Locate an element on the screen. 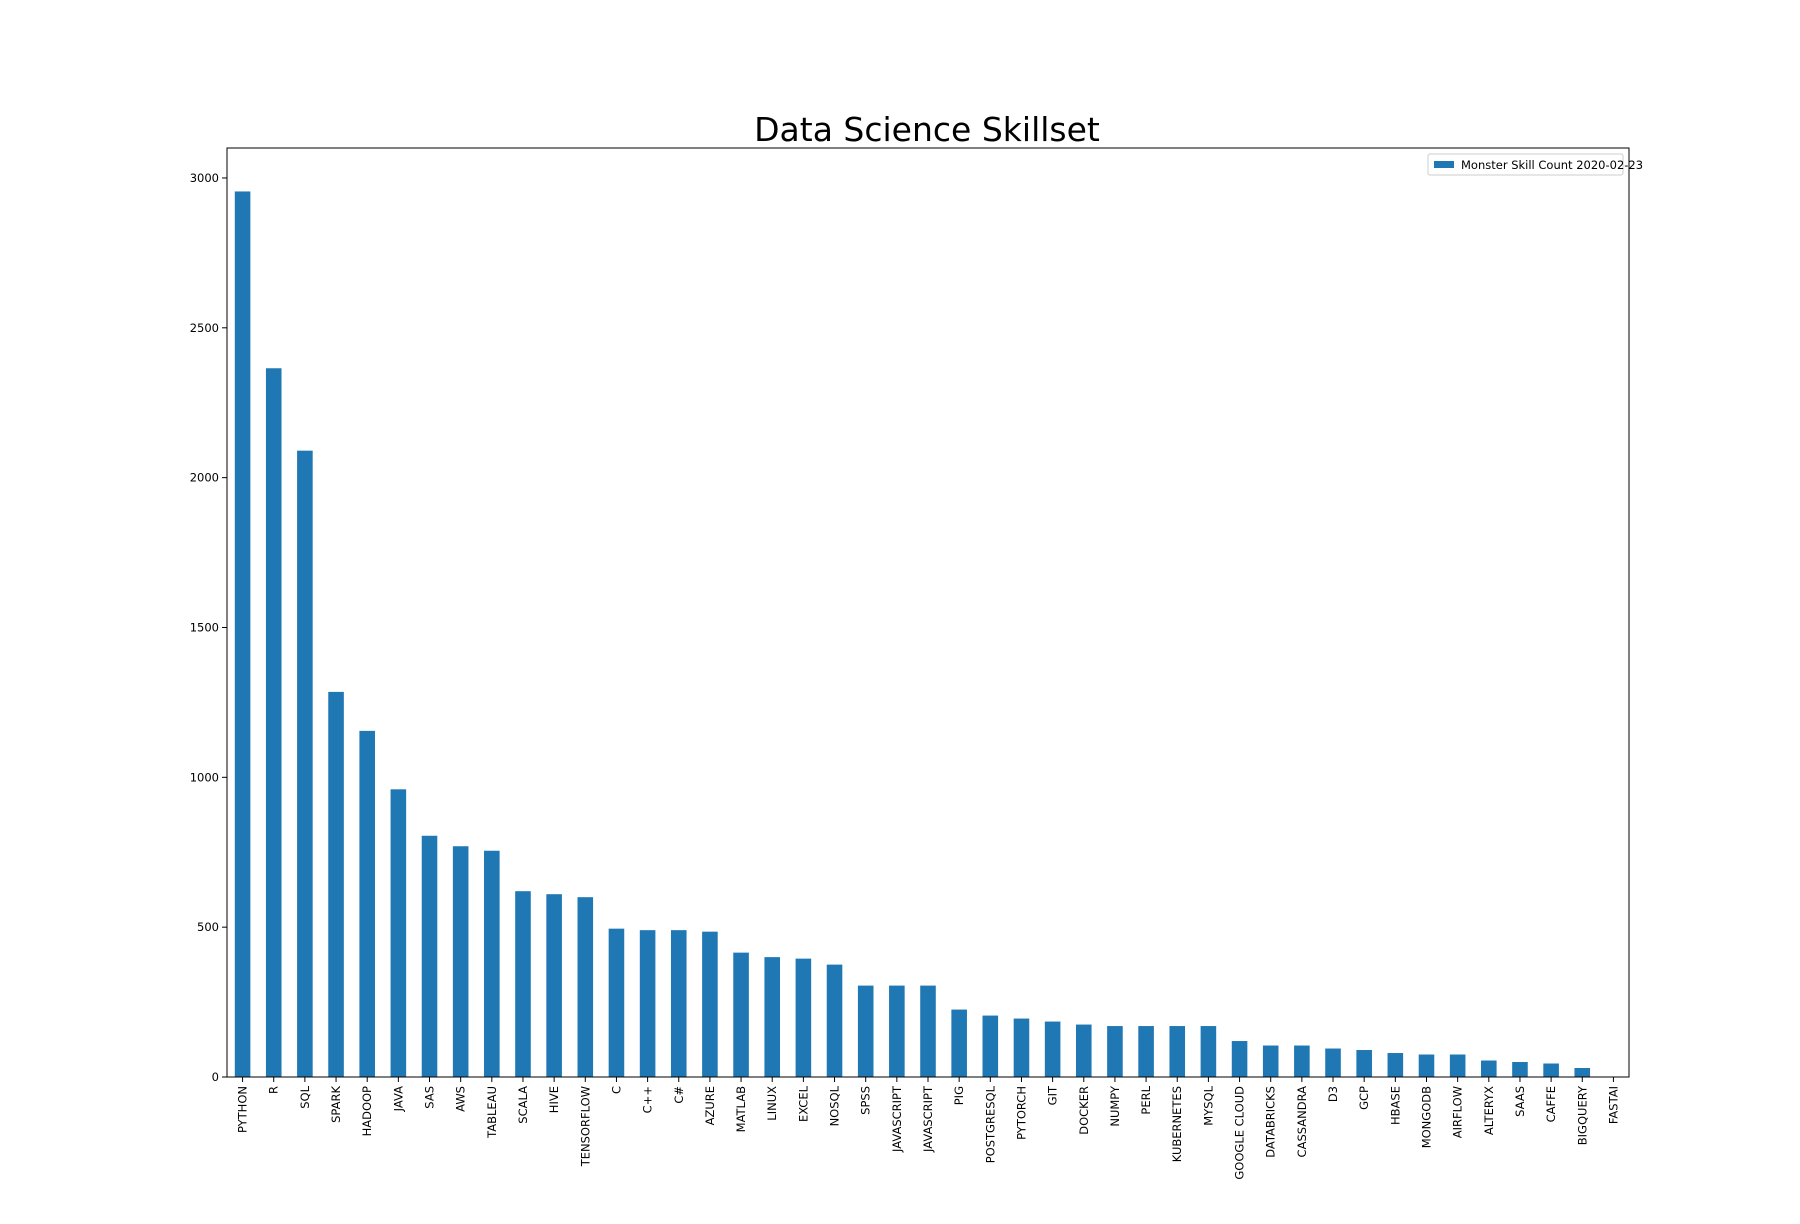  legend-box is located at coordinates (1525, 164).